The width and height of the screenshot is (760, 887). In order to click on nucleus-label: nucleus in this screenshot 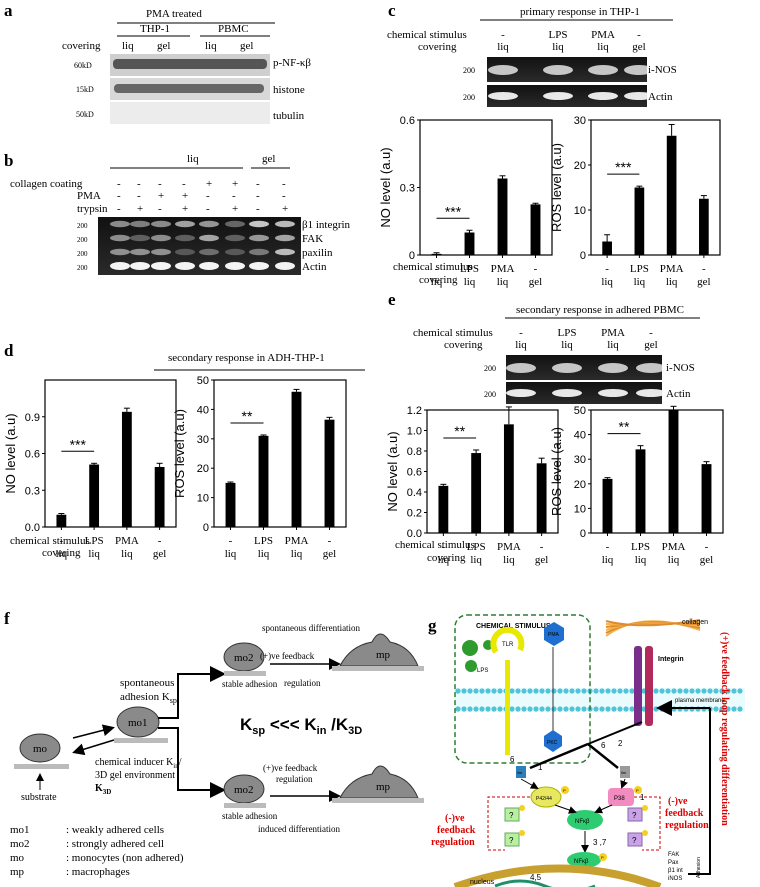, I will do `click(482, 882)`.